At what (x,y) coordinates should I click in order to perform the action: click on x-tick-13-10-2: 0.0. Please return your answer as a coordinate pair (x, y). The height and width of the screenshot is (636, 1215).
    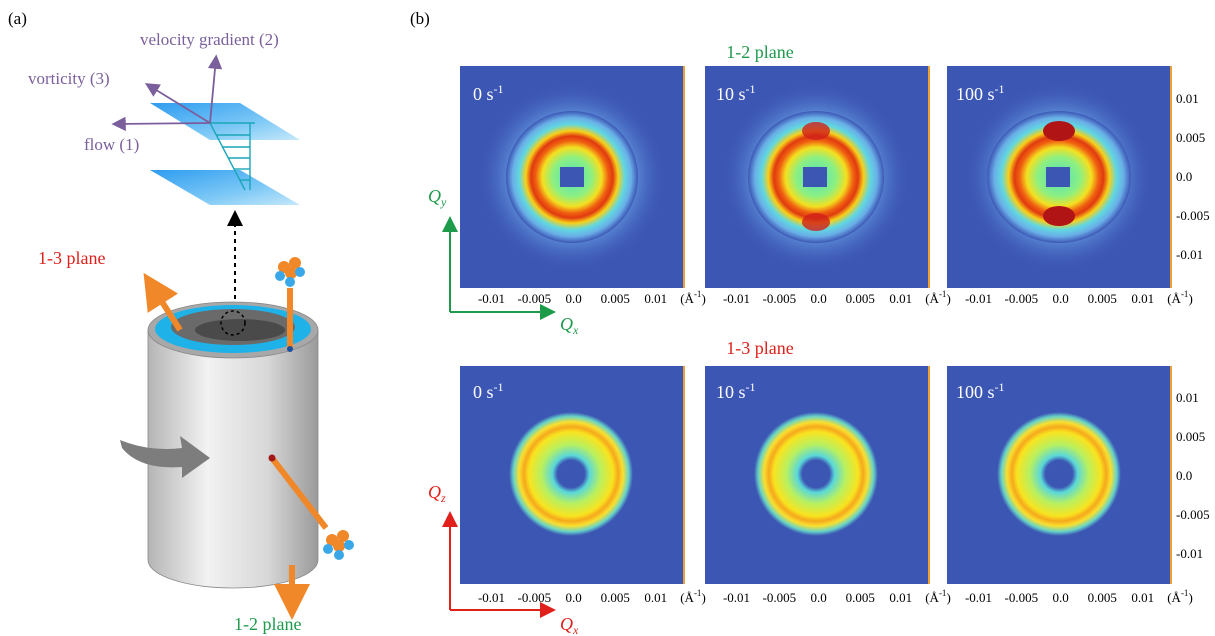
    Looking at the image, I should click on (818, 597).